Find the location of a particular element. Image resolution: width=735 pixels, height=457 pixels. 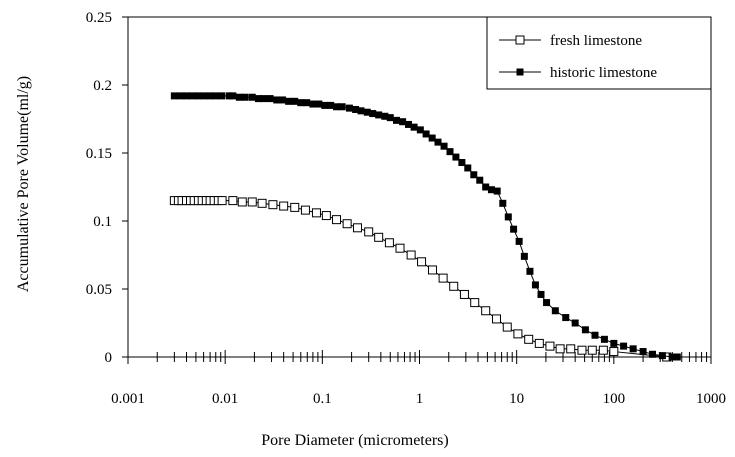

y-tick-label: 0 is located at coordinates (109, 358).